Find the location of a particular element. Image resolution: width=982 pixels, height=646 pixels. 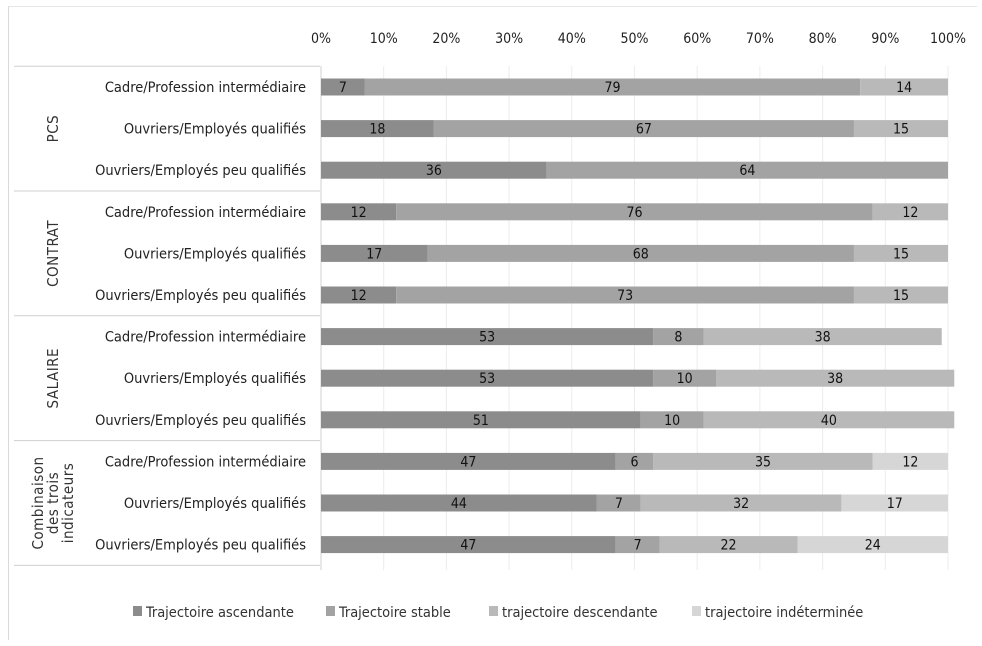

data-label: 22 is located at coordinates (729, 546).